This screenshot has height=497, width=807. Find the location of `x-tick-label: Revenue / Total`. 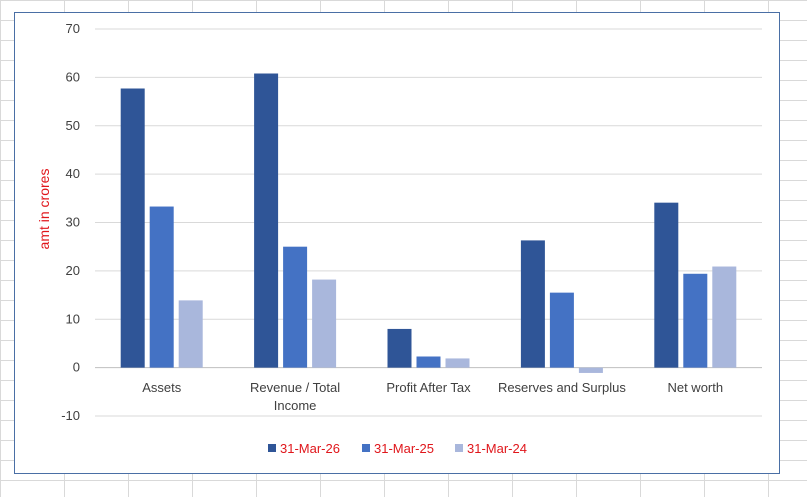

x-tick-label: Revenue / Total is located at coordinates (295, 387).